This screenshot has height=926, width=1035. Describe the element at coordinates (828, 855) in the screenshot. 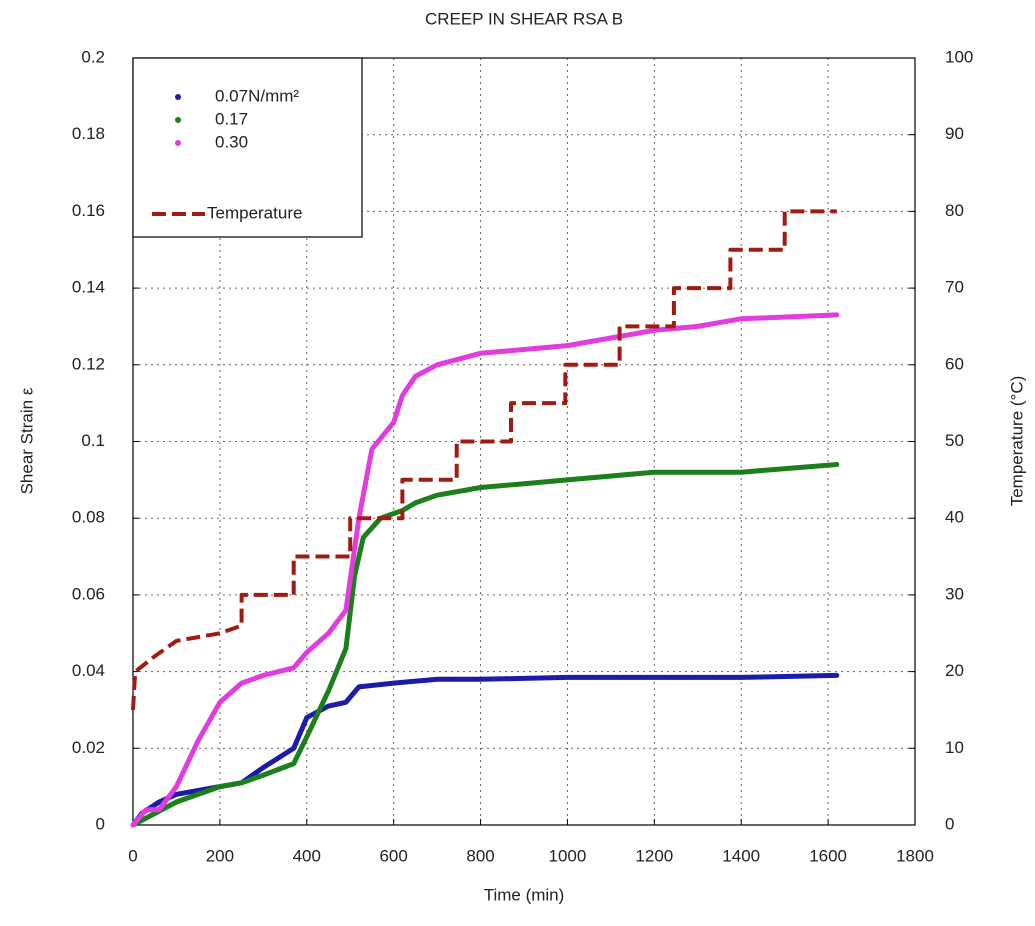

I see `x-tick-label: 1600` at that location.